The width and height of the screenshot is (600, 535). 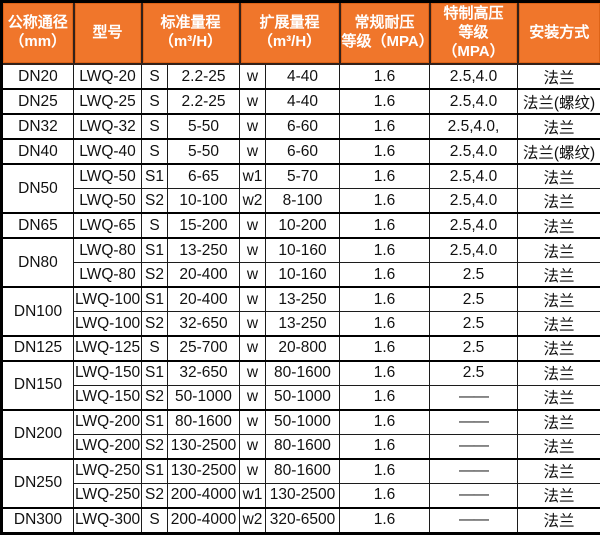 What do you see at coordinates (37, 348) in the screenshot?
I see `cell-dn: DN125` at bounding box center [37, 348].